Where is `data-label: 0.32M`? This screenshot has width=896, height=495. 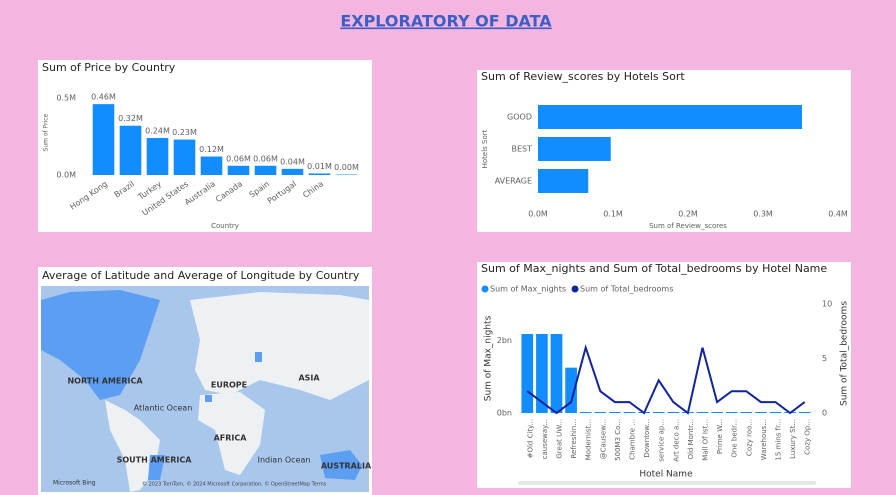
data-label: 0.32M is located at coordinates (130, 118).